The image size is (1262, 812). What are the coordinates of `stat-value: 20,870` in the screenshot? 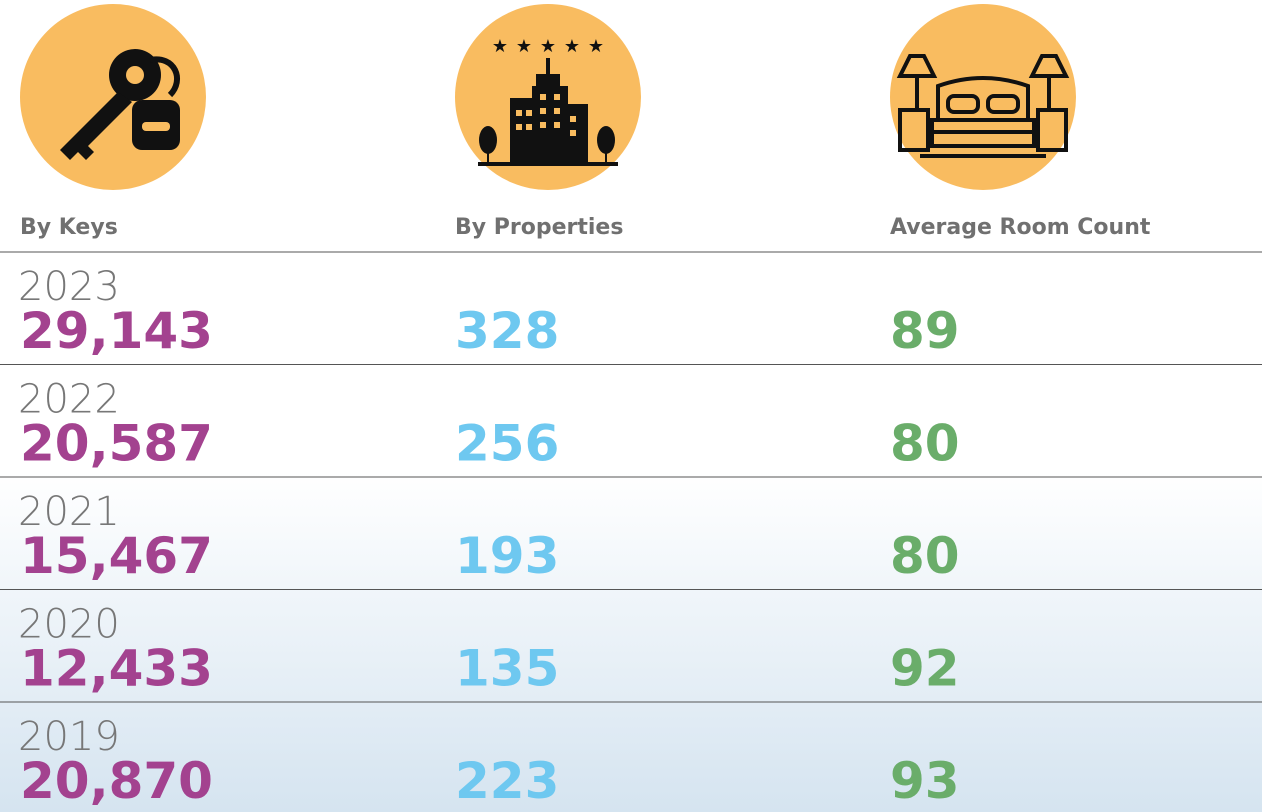 It's located at (116, 781).